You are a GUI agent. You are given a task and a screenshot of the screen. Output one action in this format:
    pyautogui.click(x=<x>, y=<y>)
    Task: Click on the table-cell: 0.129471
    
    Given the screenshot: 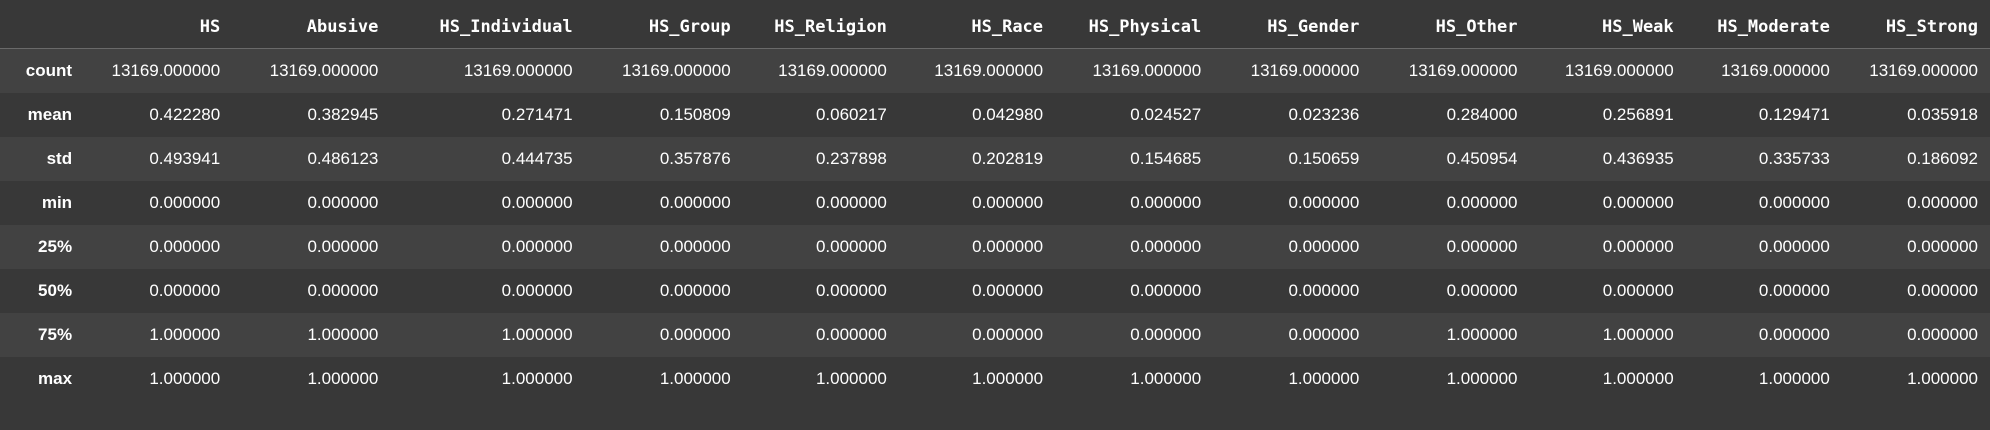 What is the action you would take?
    pyautogui.click(x=1763, y=114)
    